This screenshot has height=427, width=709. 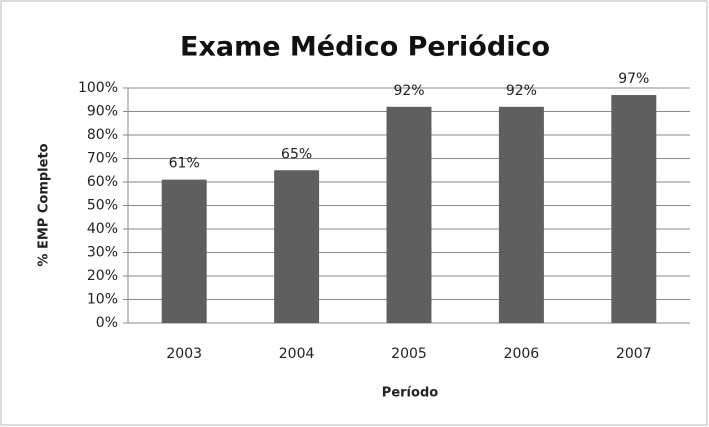 I want to click on x-tick-label: 2007, so click(x=634, y=354).